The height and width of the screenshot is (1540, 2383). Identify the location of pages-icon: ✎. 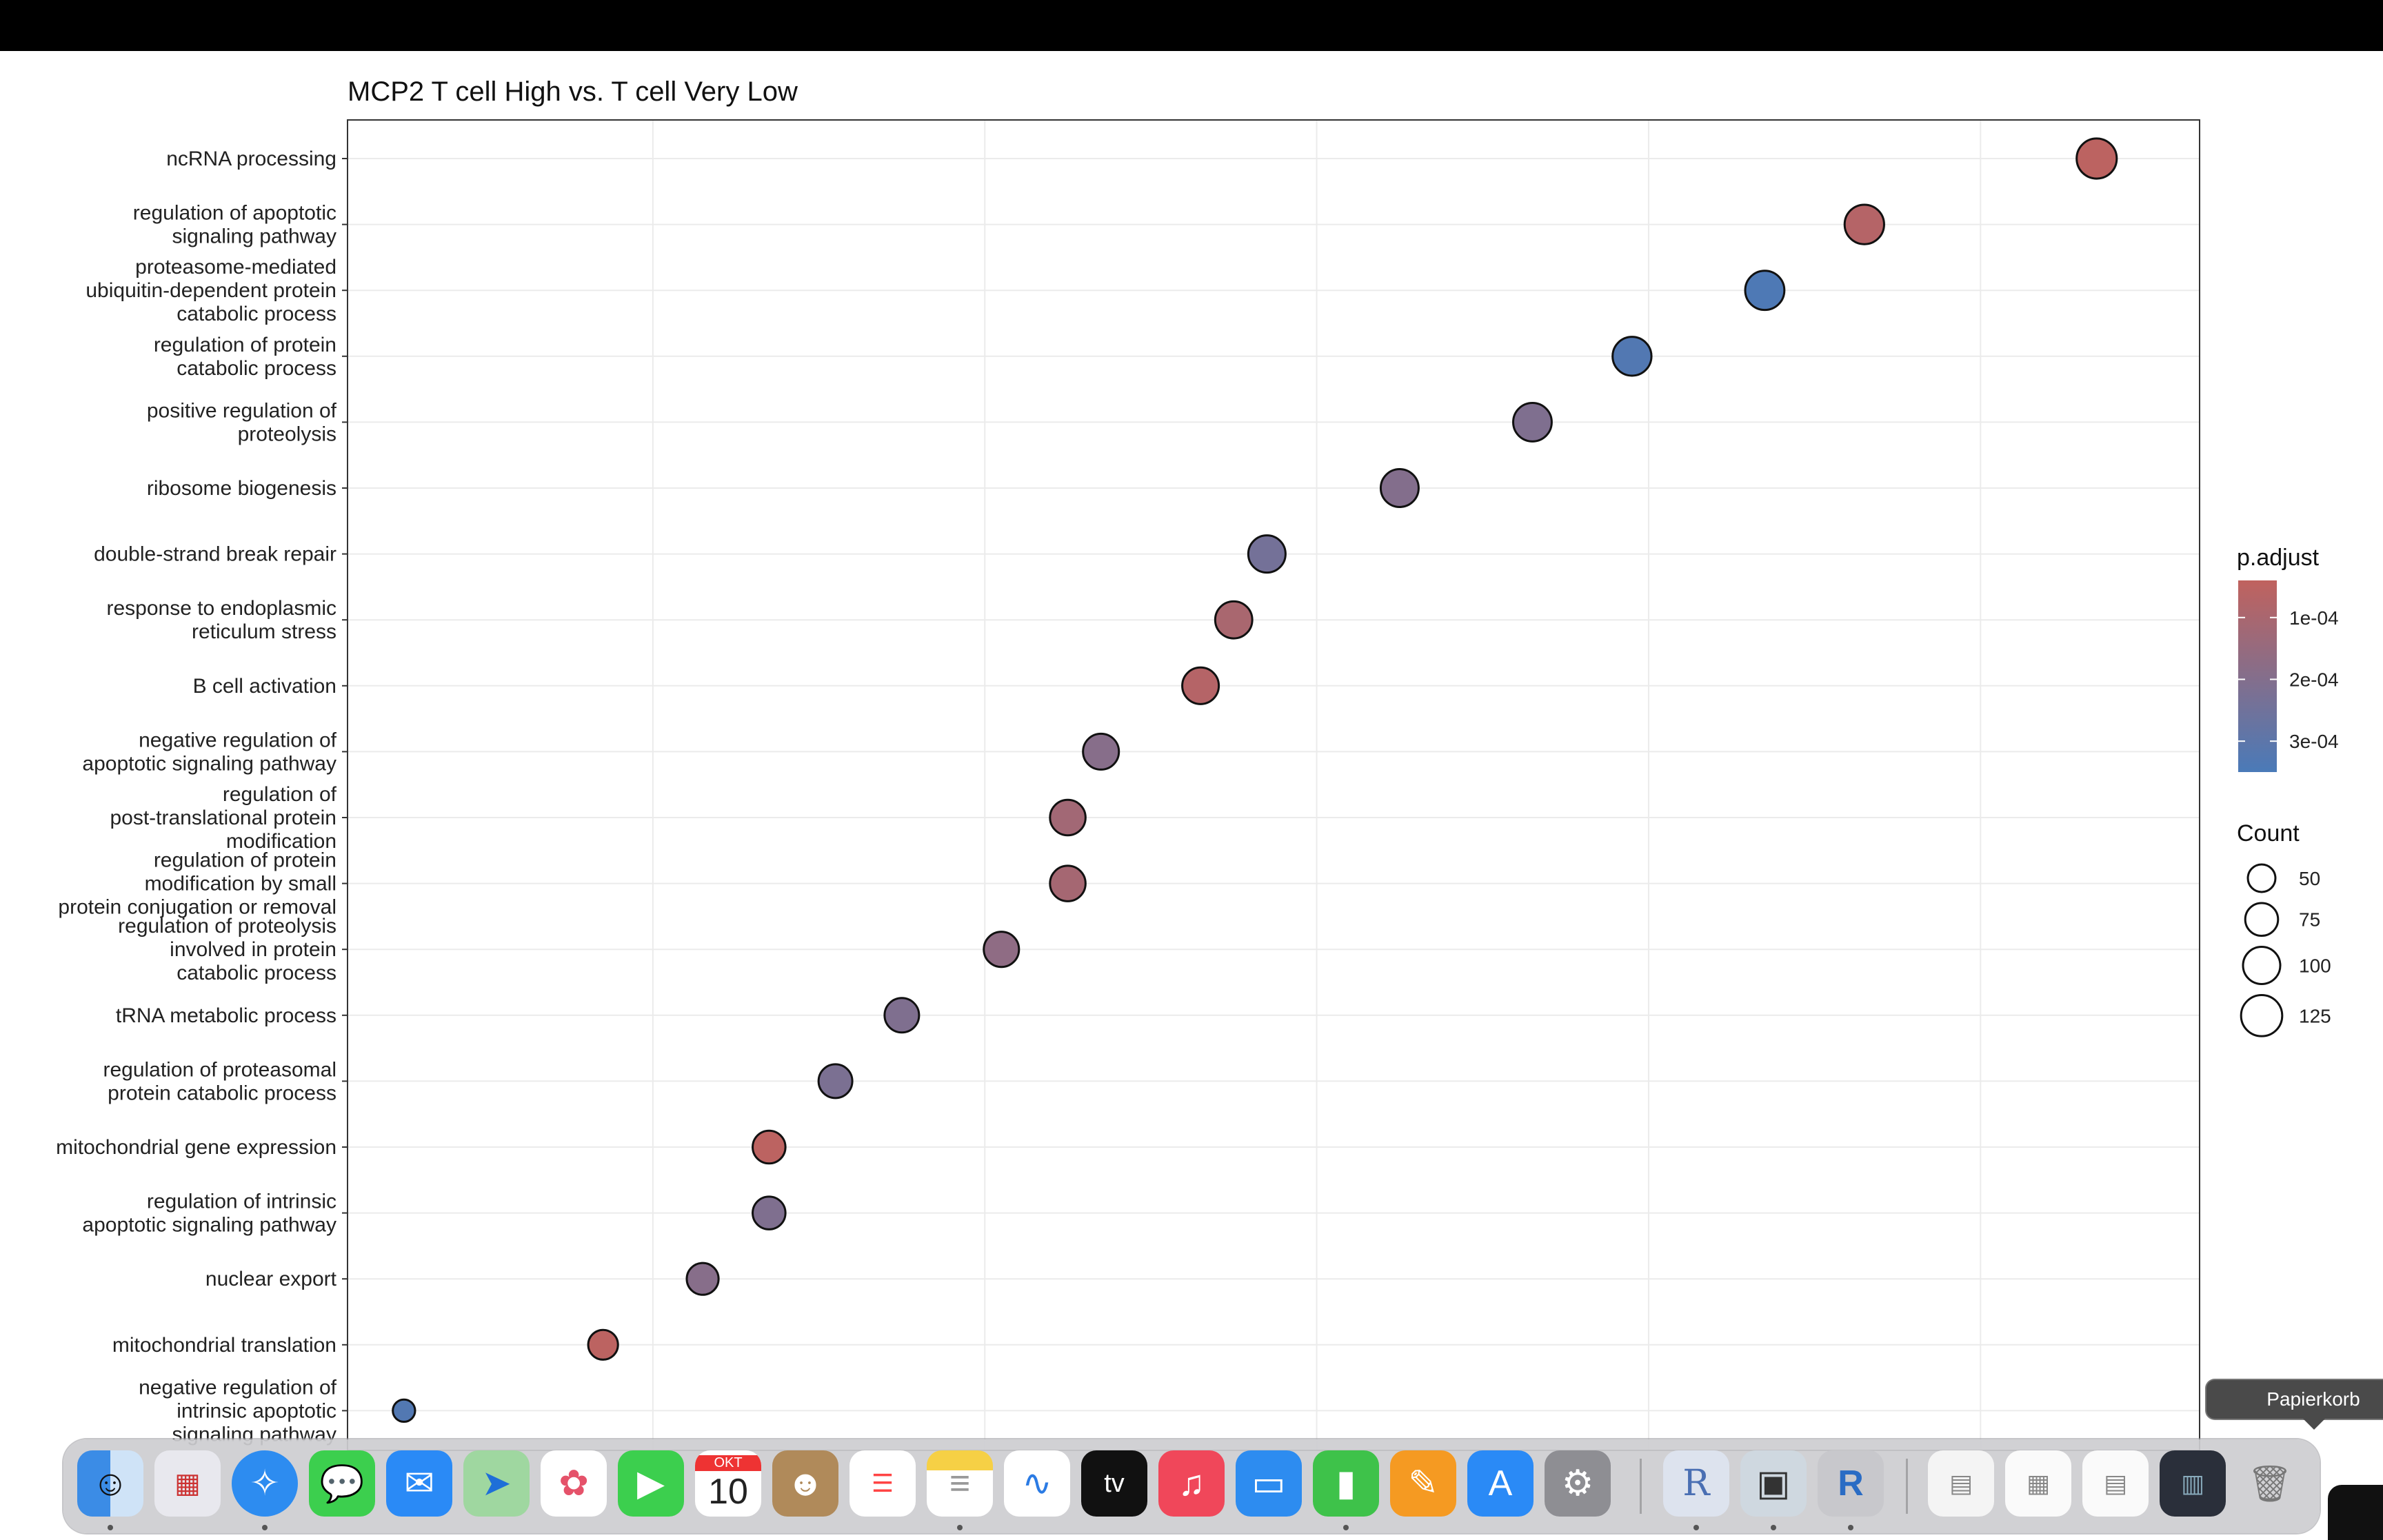
(1423, 1484).